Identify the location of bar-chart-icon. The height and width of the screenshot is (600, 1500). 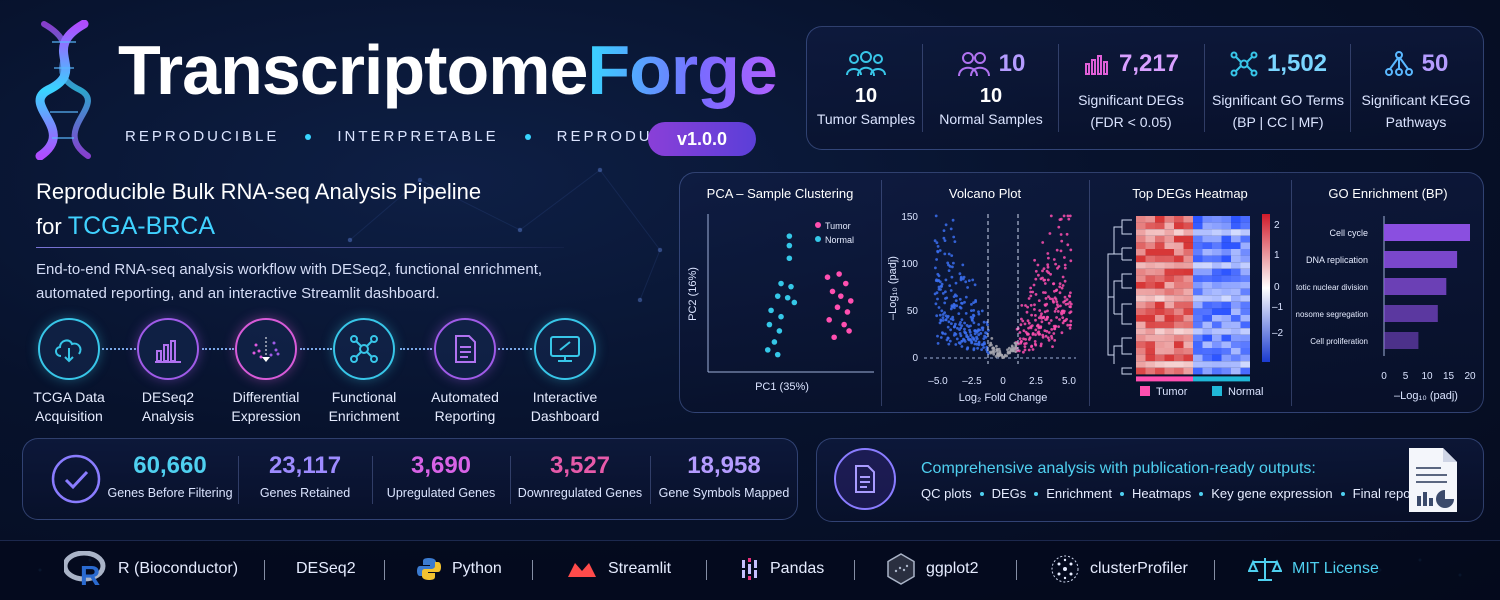
(1096, 65).